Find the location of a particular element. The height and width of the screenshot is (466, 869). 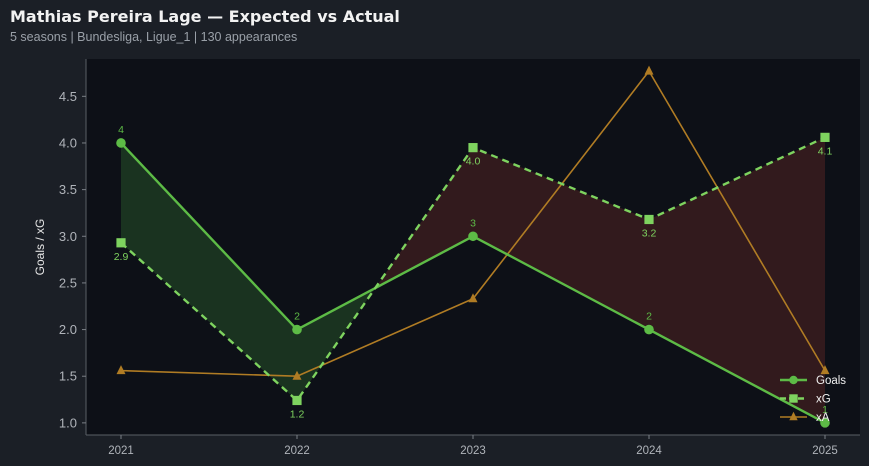

goals-data-label: 4 is located at coordinates (121, 130).